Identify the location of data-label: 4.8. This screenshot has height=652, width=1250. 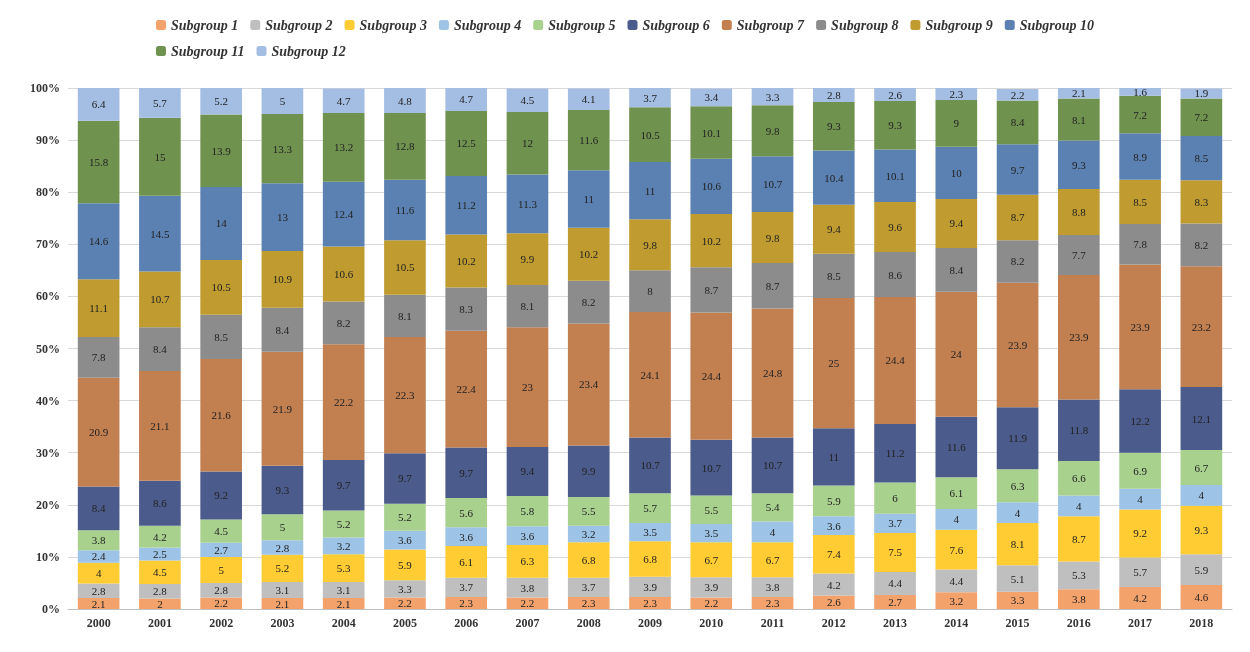
(405, 100).